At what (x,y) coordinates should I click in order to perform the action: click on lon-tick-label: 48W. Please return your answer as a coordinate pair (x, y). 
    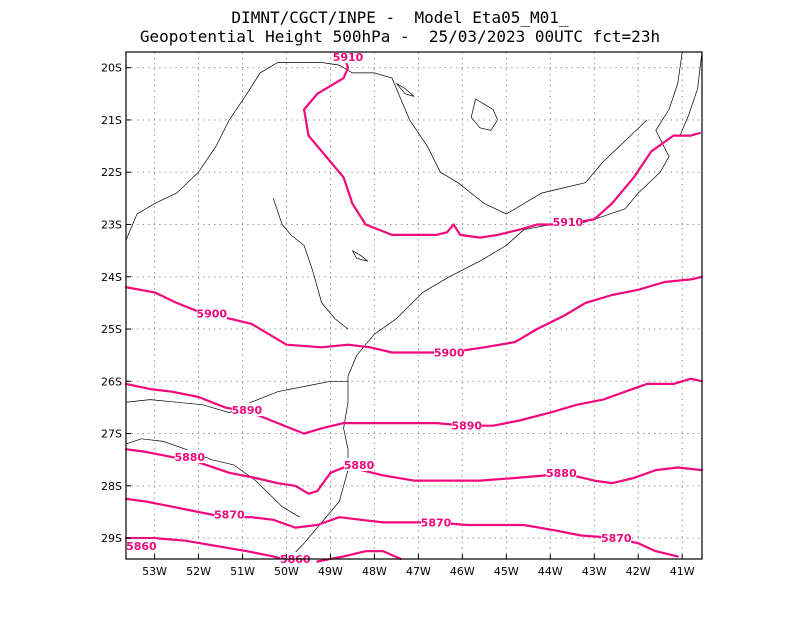
    Looking at the image, I should click on (374, 571).